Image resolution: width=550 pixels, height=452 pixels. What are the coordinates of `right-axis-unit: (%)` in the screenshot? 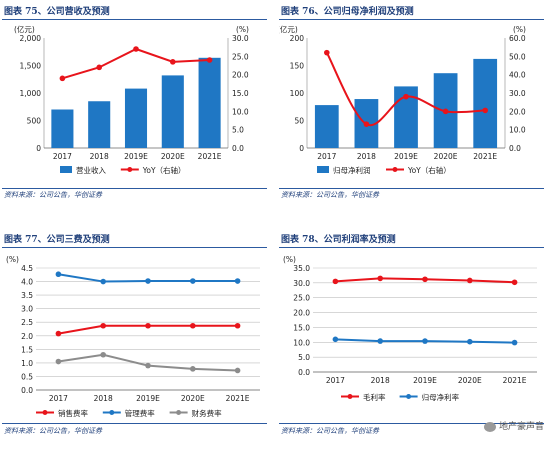 It's located at (242, 29).